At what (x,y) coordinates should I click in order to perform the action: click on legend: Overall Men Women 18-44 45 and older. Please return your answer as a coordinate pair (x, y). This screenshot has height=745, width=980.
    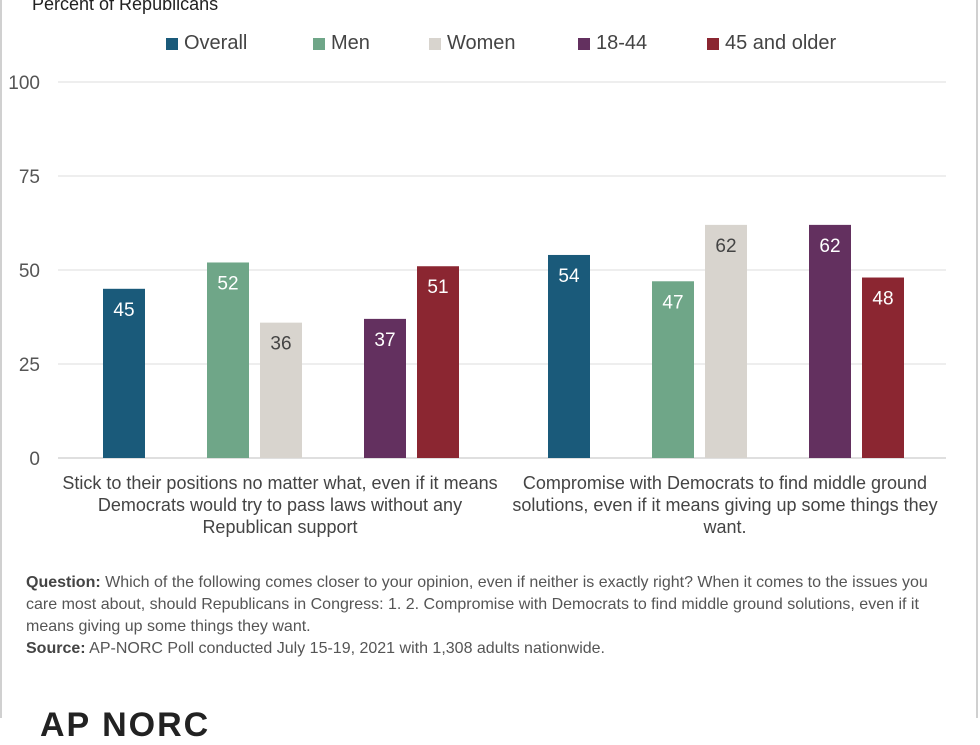
    Looking at the image, I should click on (490, 44).